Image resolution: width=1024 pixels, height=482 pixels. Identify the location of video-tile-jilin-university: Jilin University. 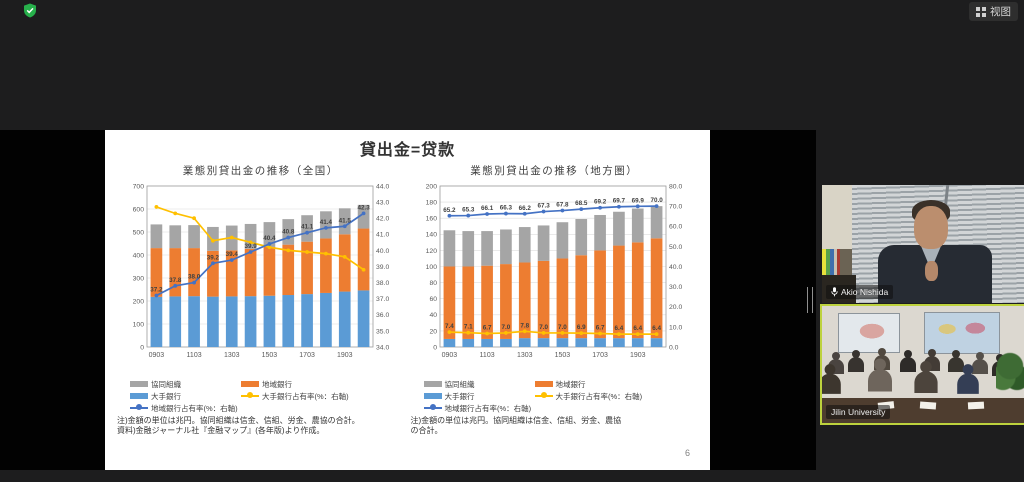
(922, 364).